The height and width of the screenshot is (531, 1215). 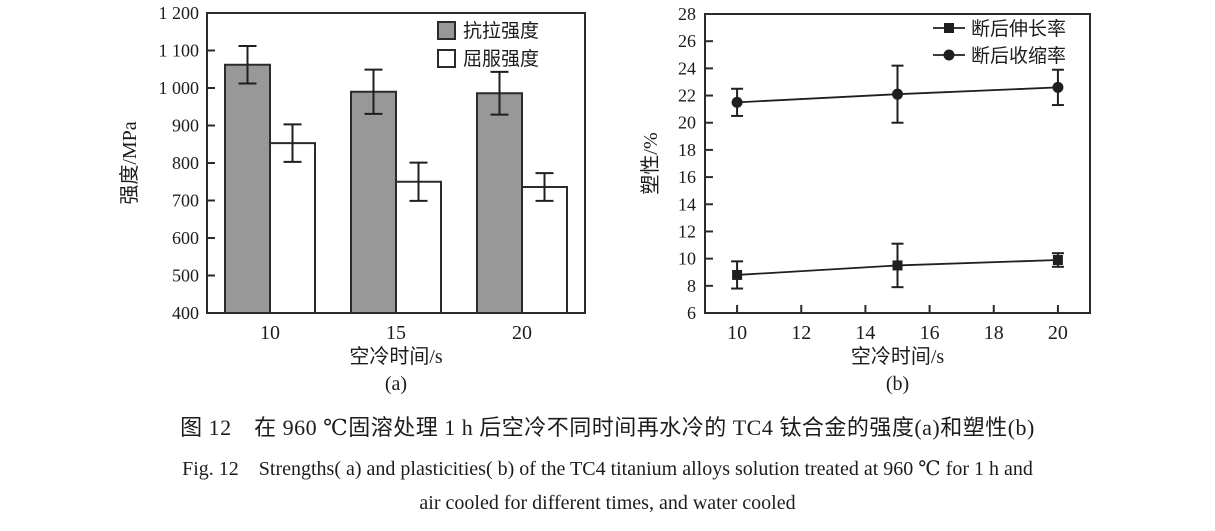 What do you see at coordinates (897, 384) in the screenshot?
I see `panel-label-b: (b)` at bounding box center [897, 384].